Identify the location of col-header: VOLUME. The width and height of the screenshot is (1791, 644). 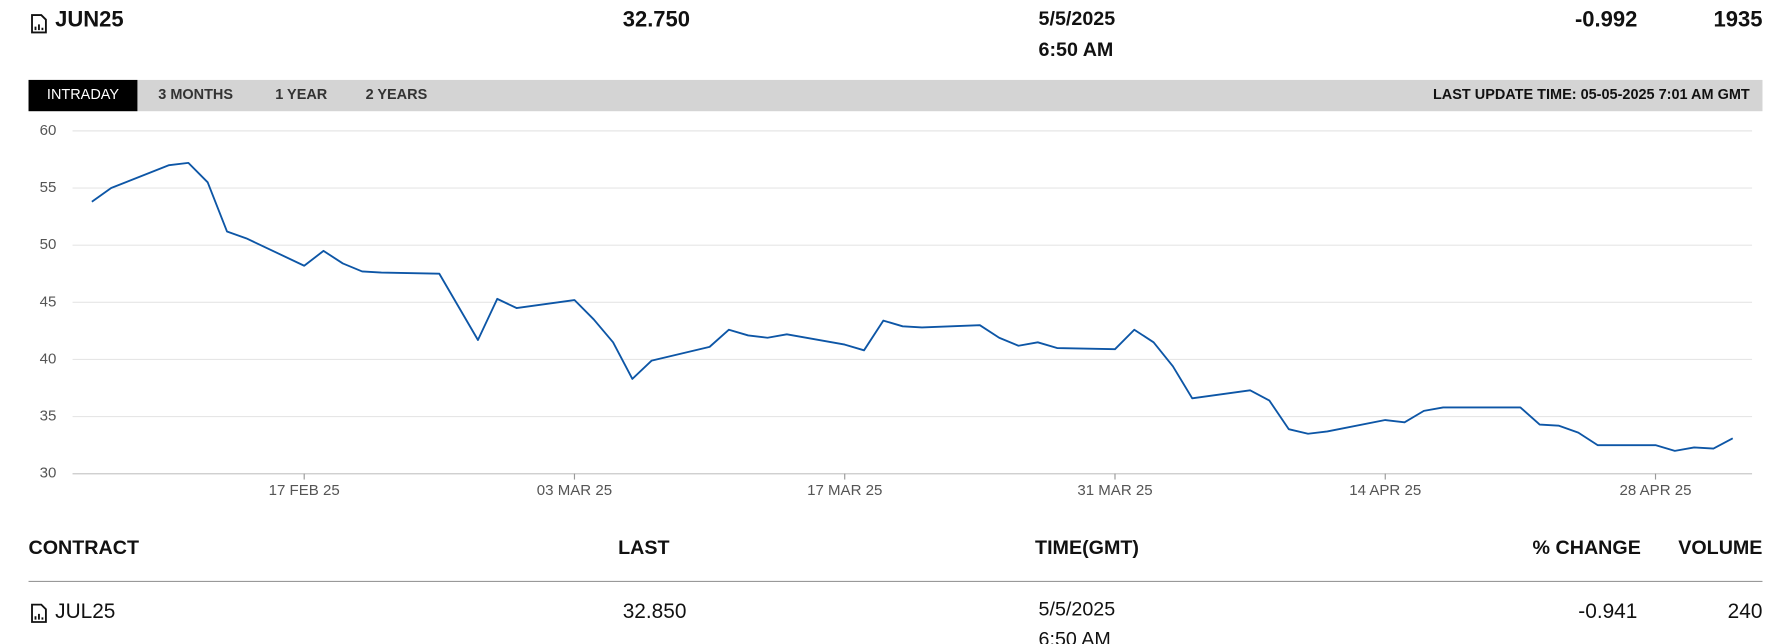
(1720, 548).